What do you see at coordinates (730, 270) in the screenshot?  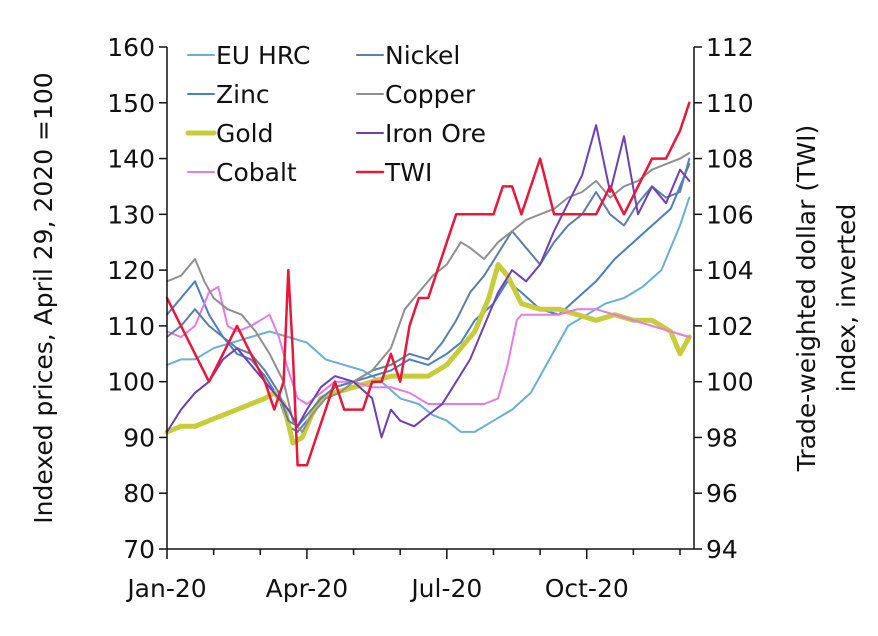 I see `y2-tick-label: 104` at bounding box center [730, 270].